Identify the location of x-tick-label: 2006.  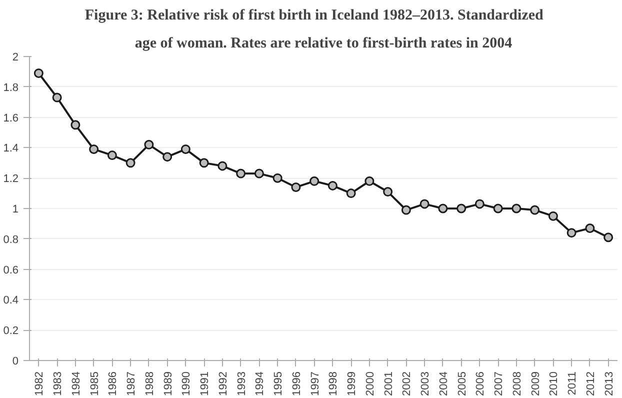
(480, 383).